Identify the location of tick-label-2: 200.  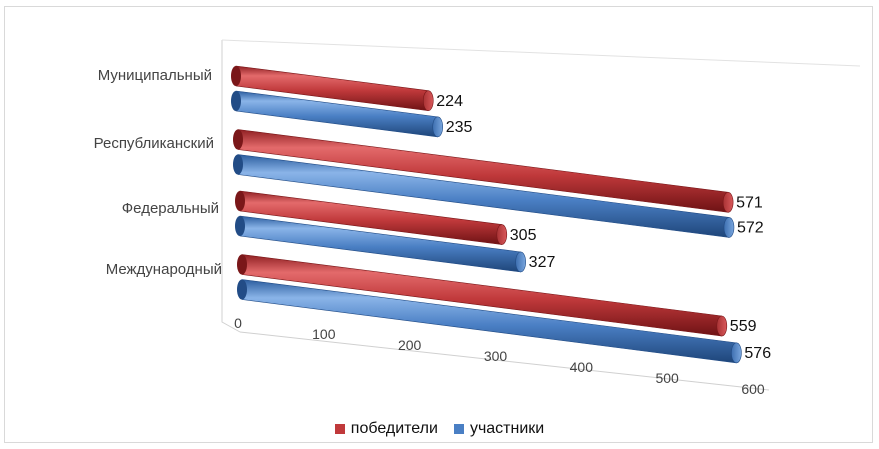
(410, 345).